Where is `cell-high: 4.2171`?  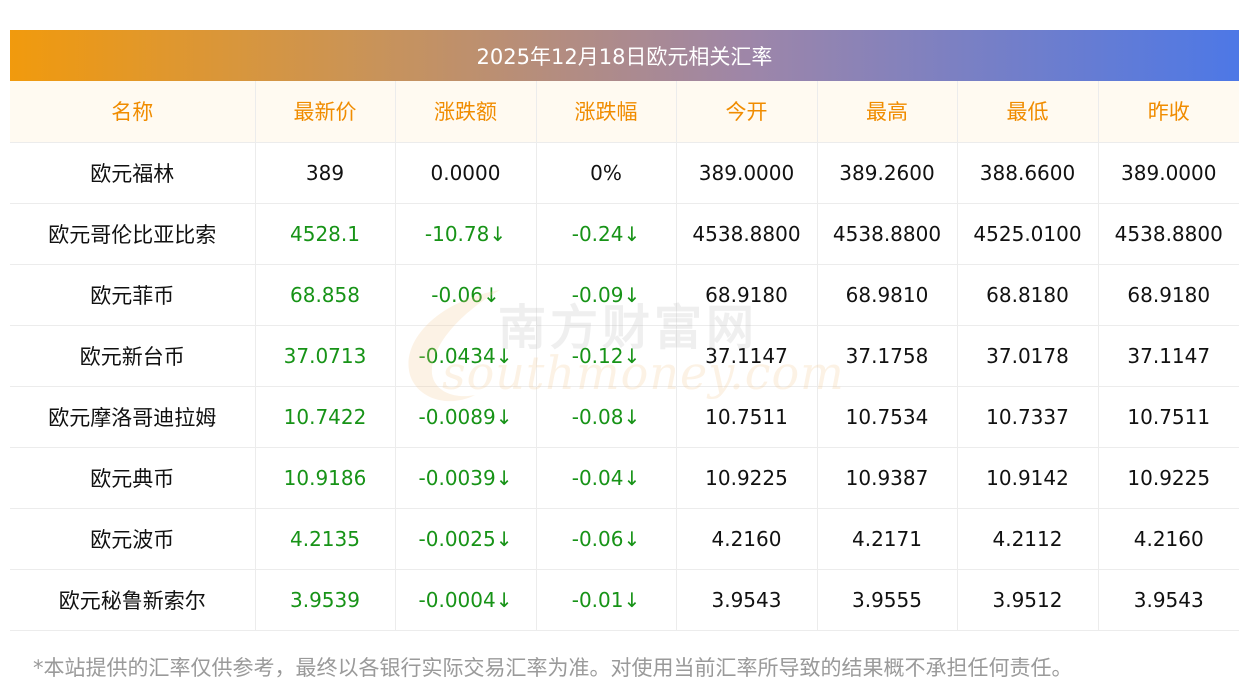
cell-high: 4.2171 is located at coordinates (887, 539).